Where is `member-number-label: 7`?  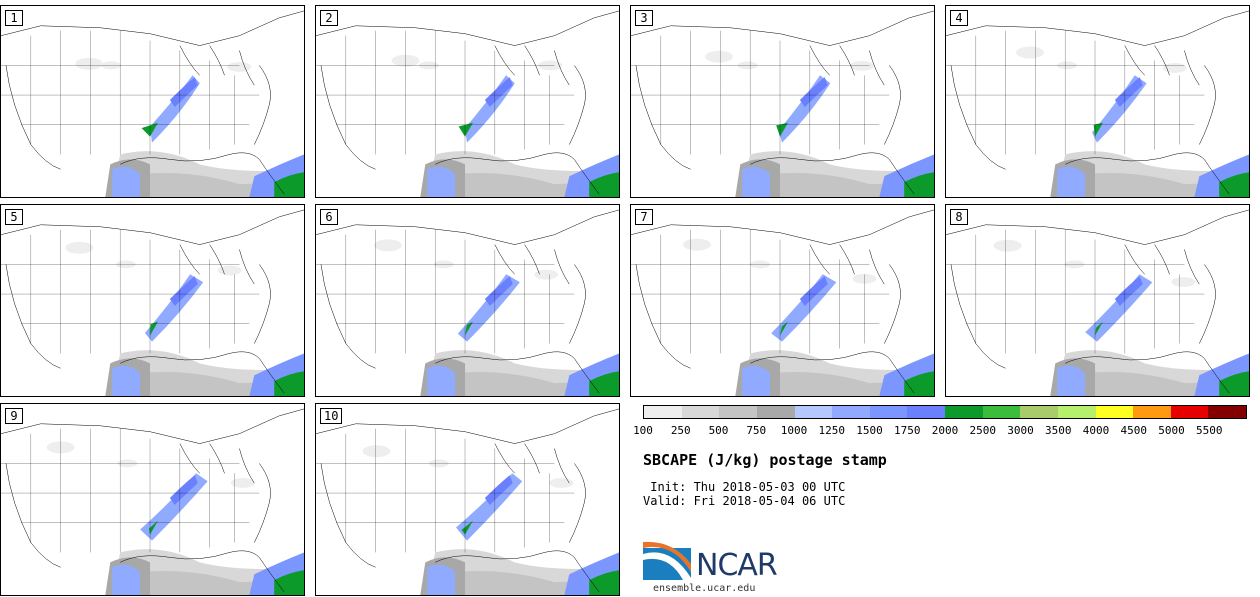
member-number-label: 7 is located at coordinates (644, 217).